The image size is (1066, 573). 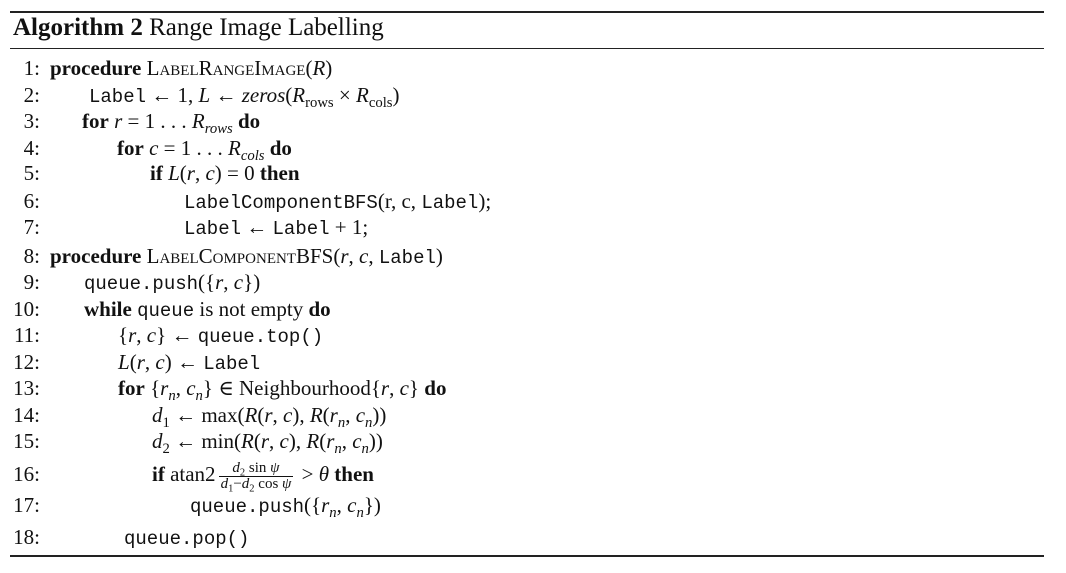 I want to click on line-number: 16:, so click(x=26, y=474).